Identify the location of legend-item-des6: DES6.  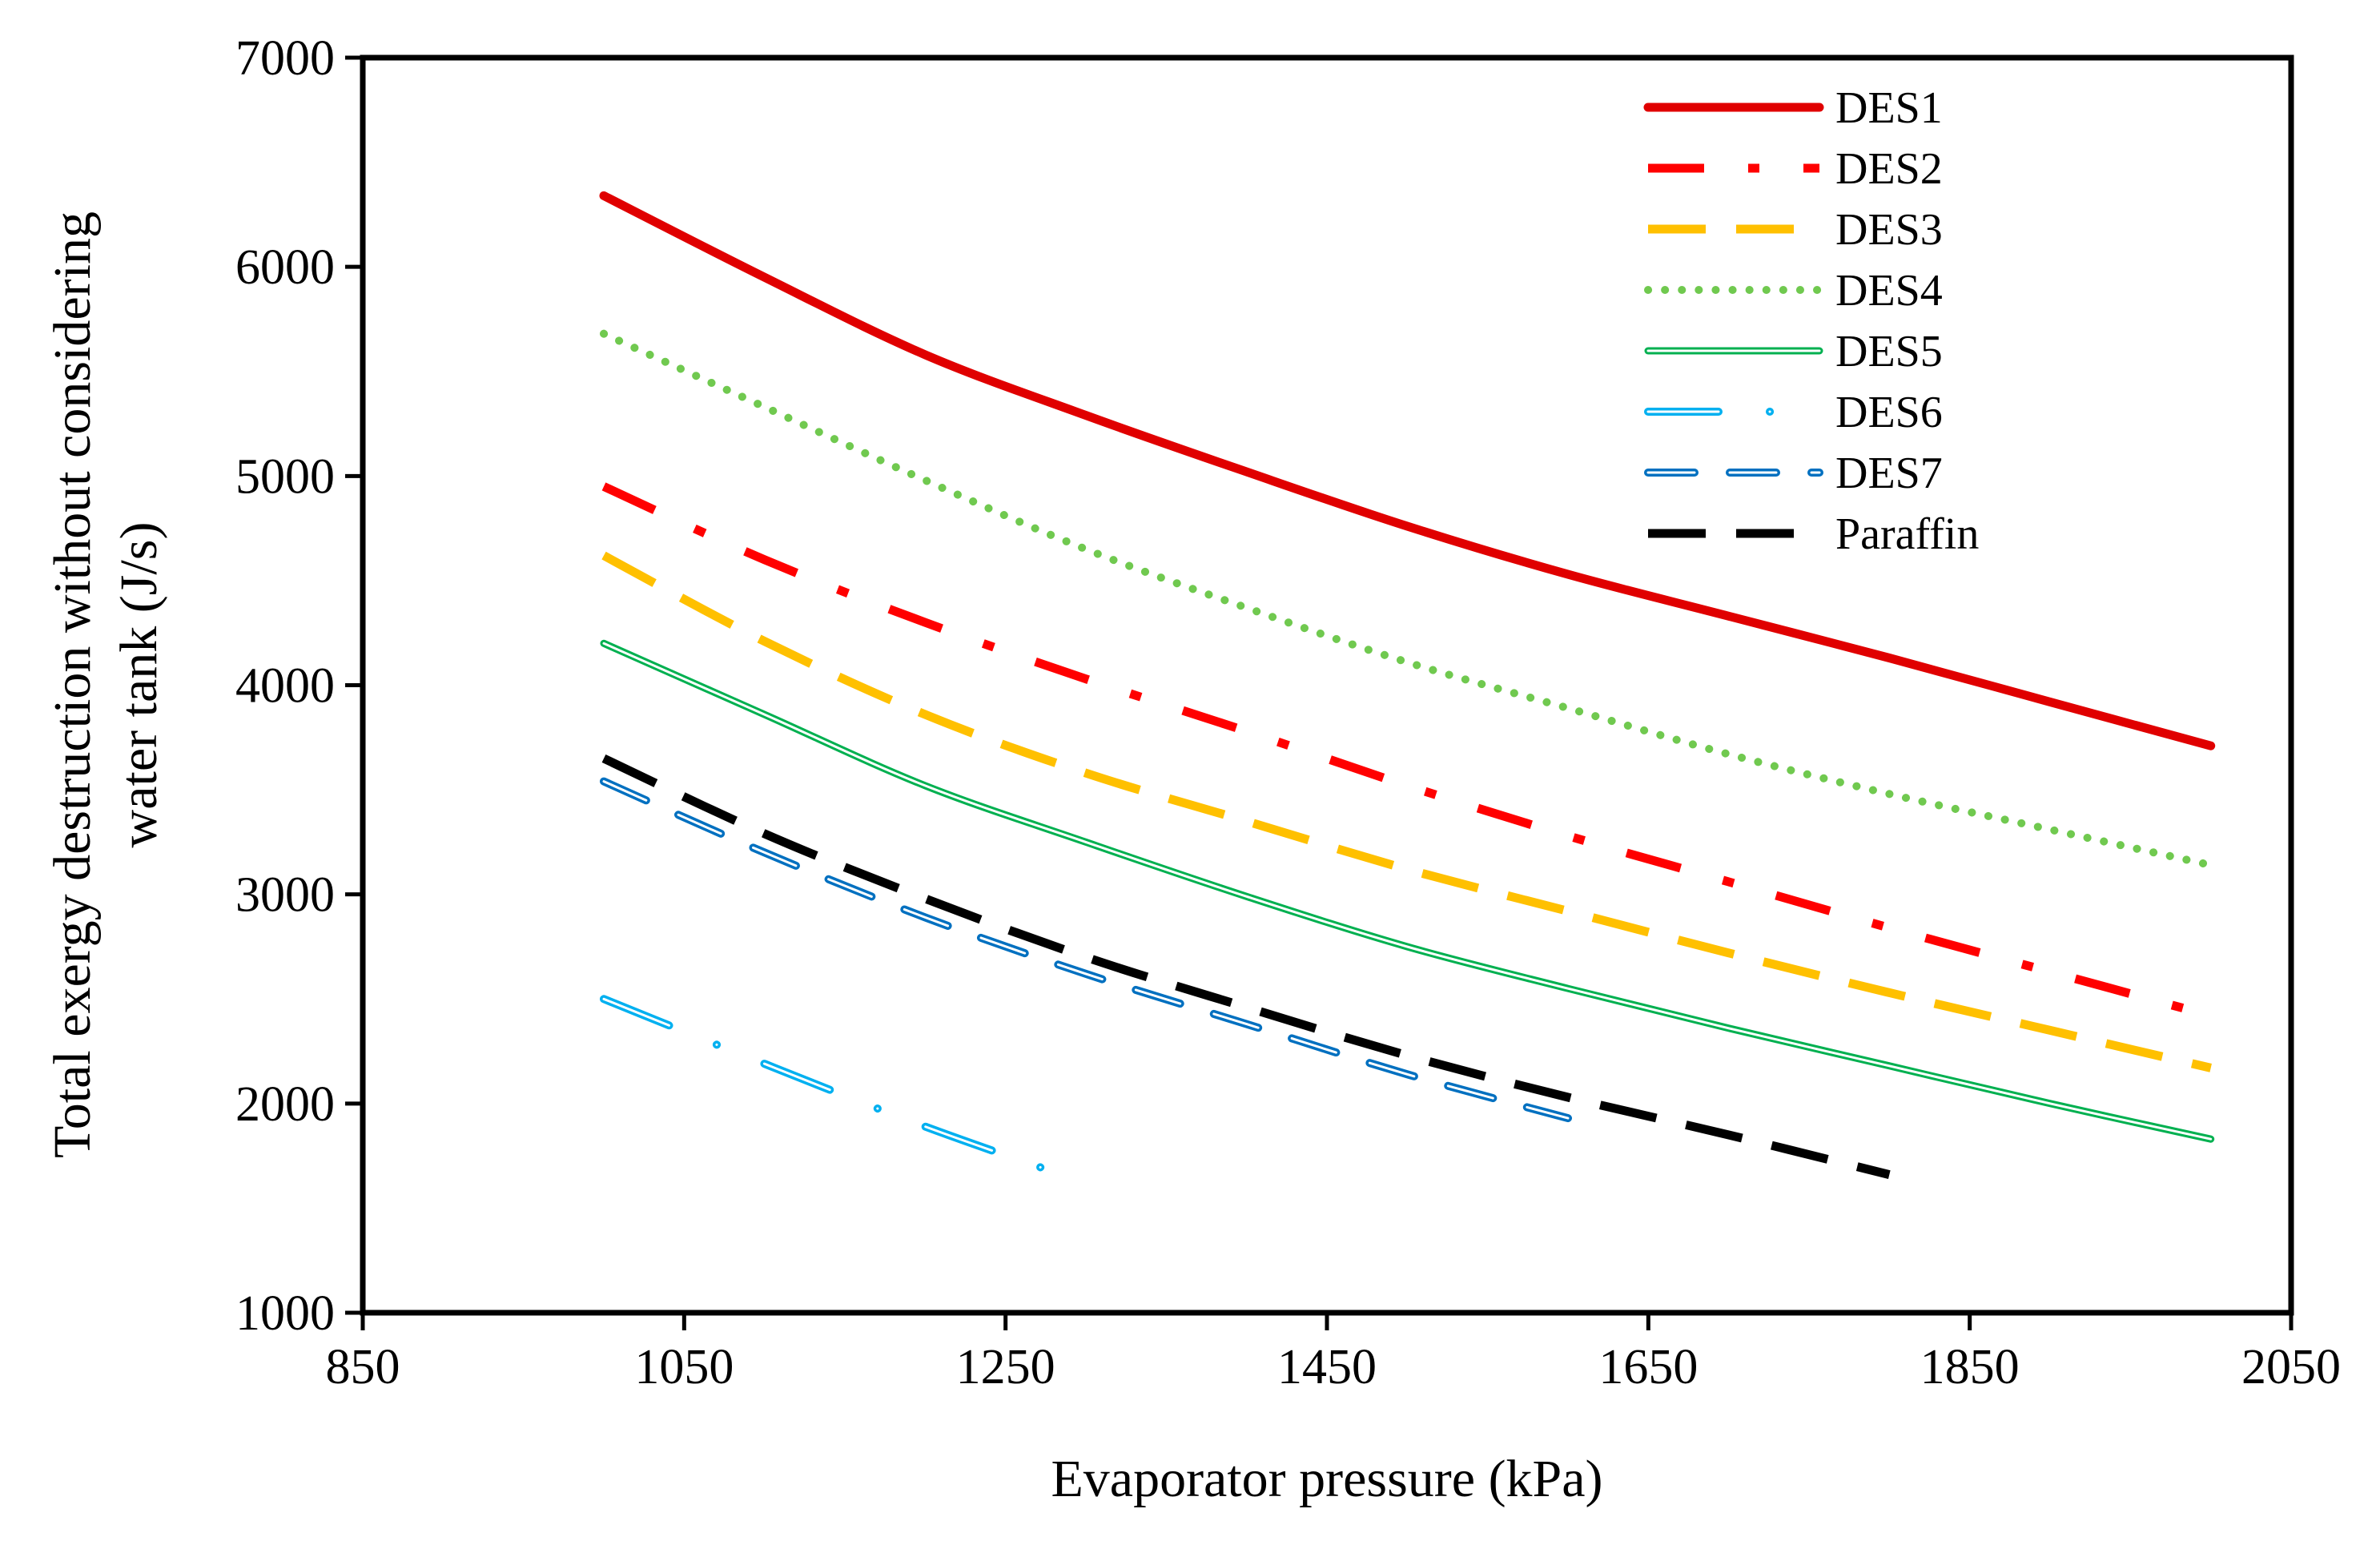
(1793, 413).